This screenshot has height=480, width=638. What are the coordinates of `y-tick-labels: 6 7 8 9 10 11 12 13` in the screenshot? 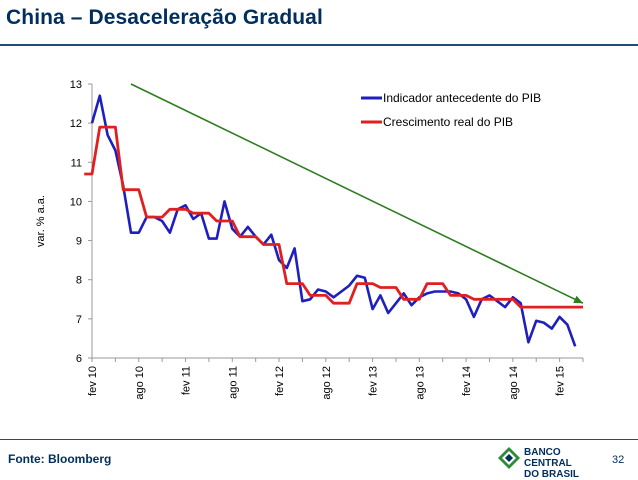 It's located at (81, 222).